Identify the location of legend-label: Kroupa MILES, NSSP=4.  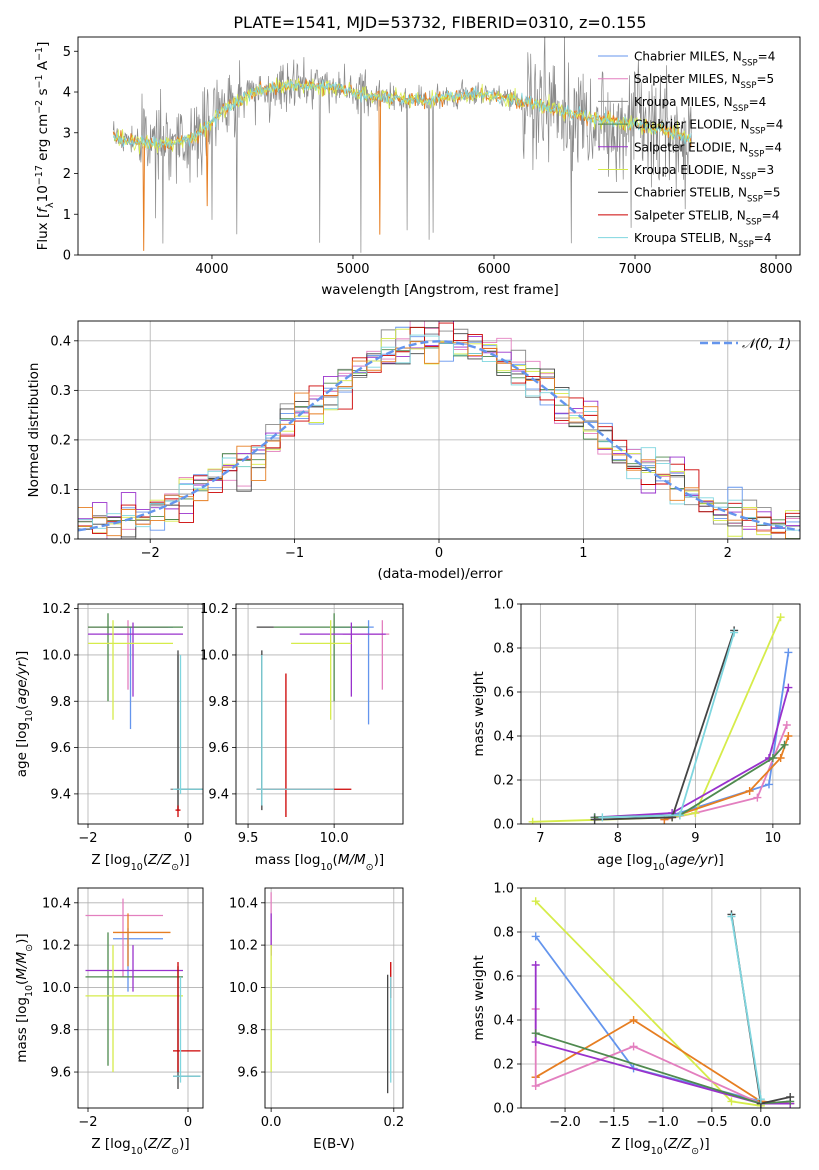
(700, 104).